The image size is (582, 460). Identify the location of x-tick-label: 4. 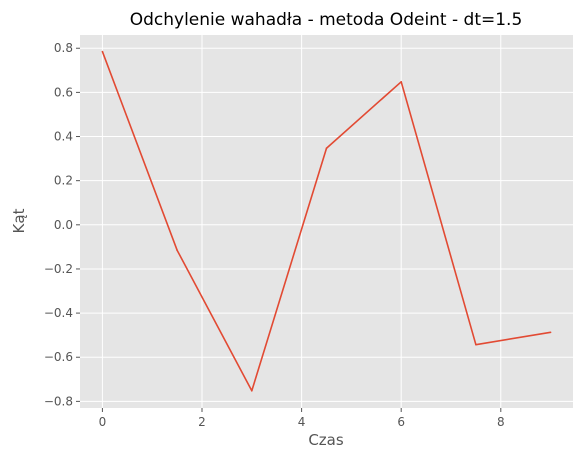
(302, 422).